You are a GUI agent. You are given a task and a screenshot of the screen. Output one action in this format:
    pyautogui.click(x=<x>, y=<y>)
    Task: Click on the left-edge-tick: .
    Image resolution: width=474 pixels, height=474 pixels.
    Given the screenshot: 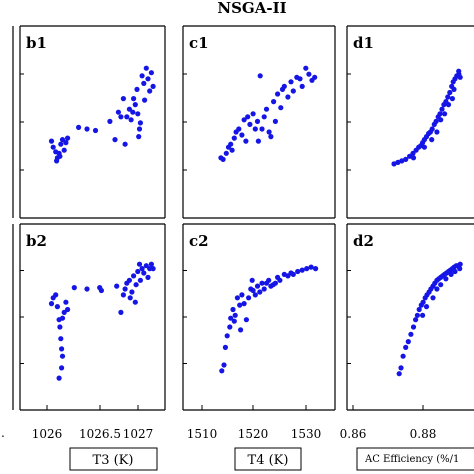 What is the action you would take?
    pyautogui.click(x=3, y=433)
    